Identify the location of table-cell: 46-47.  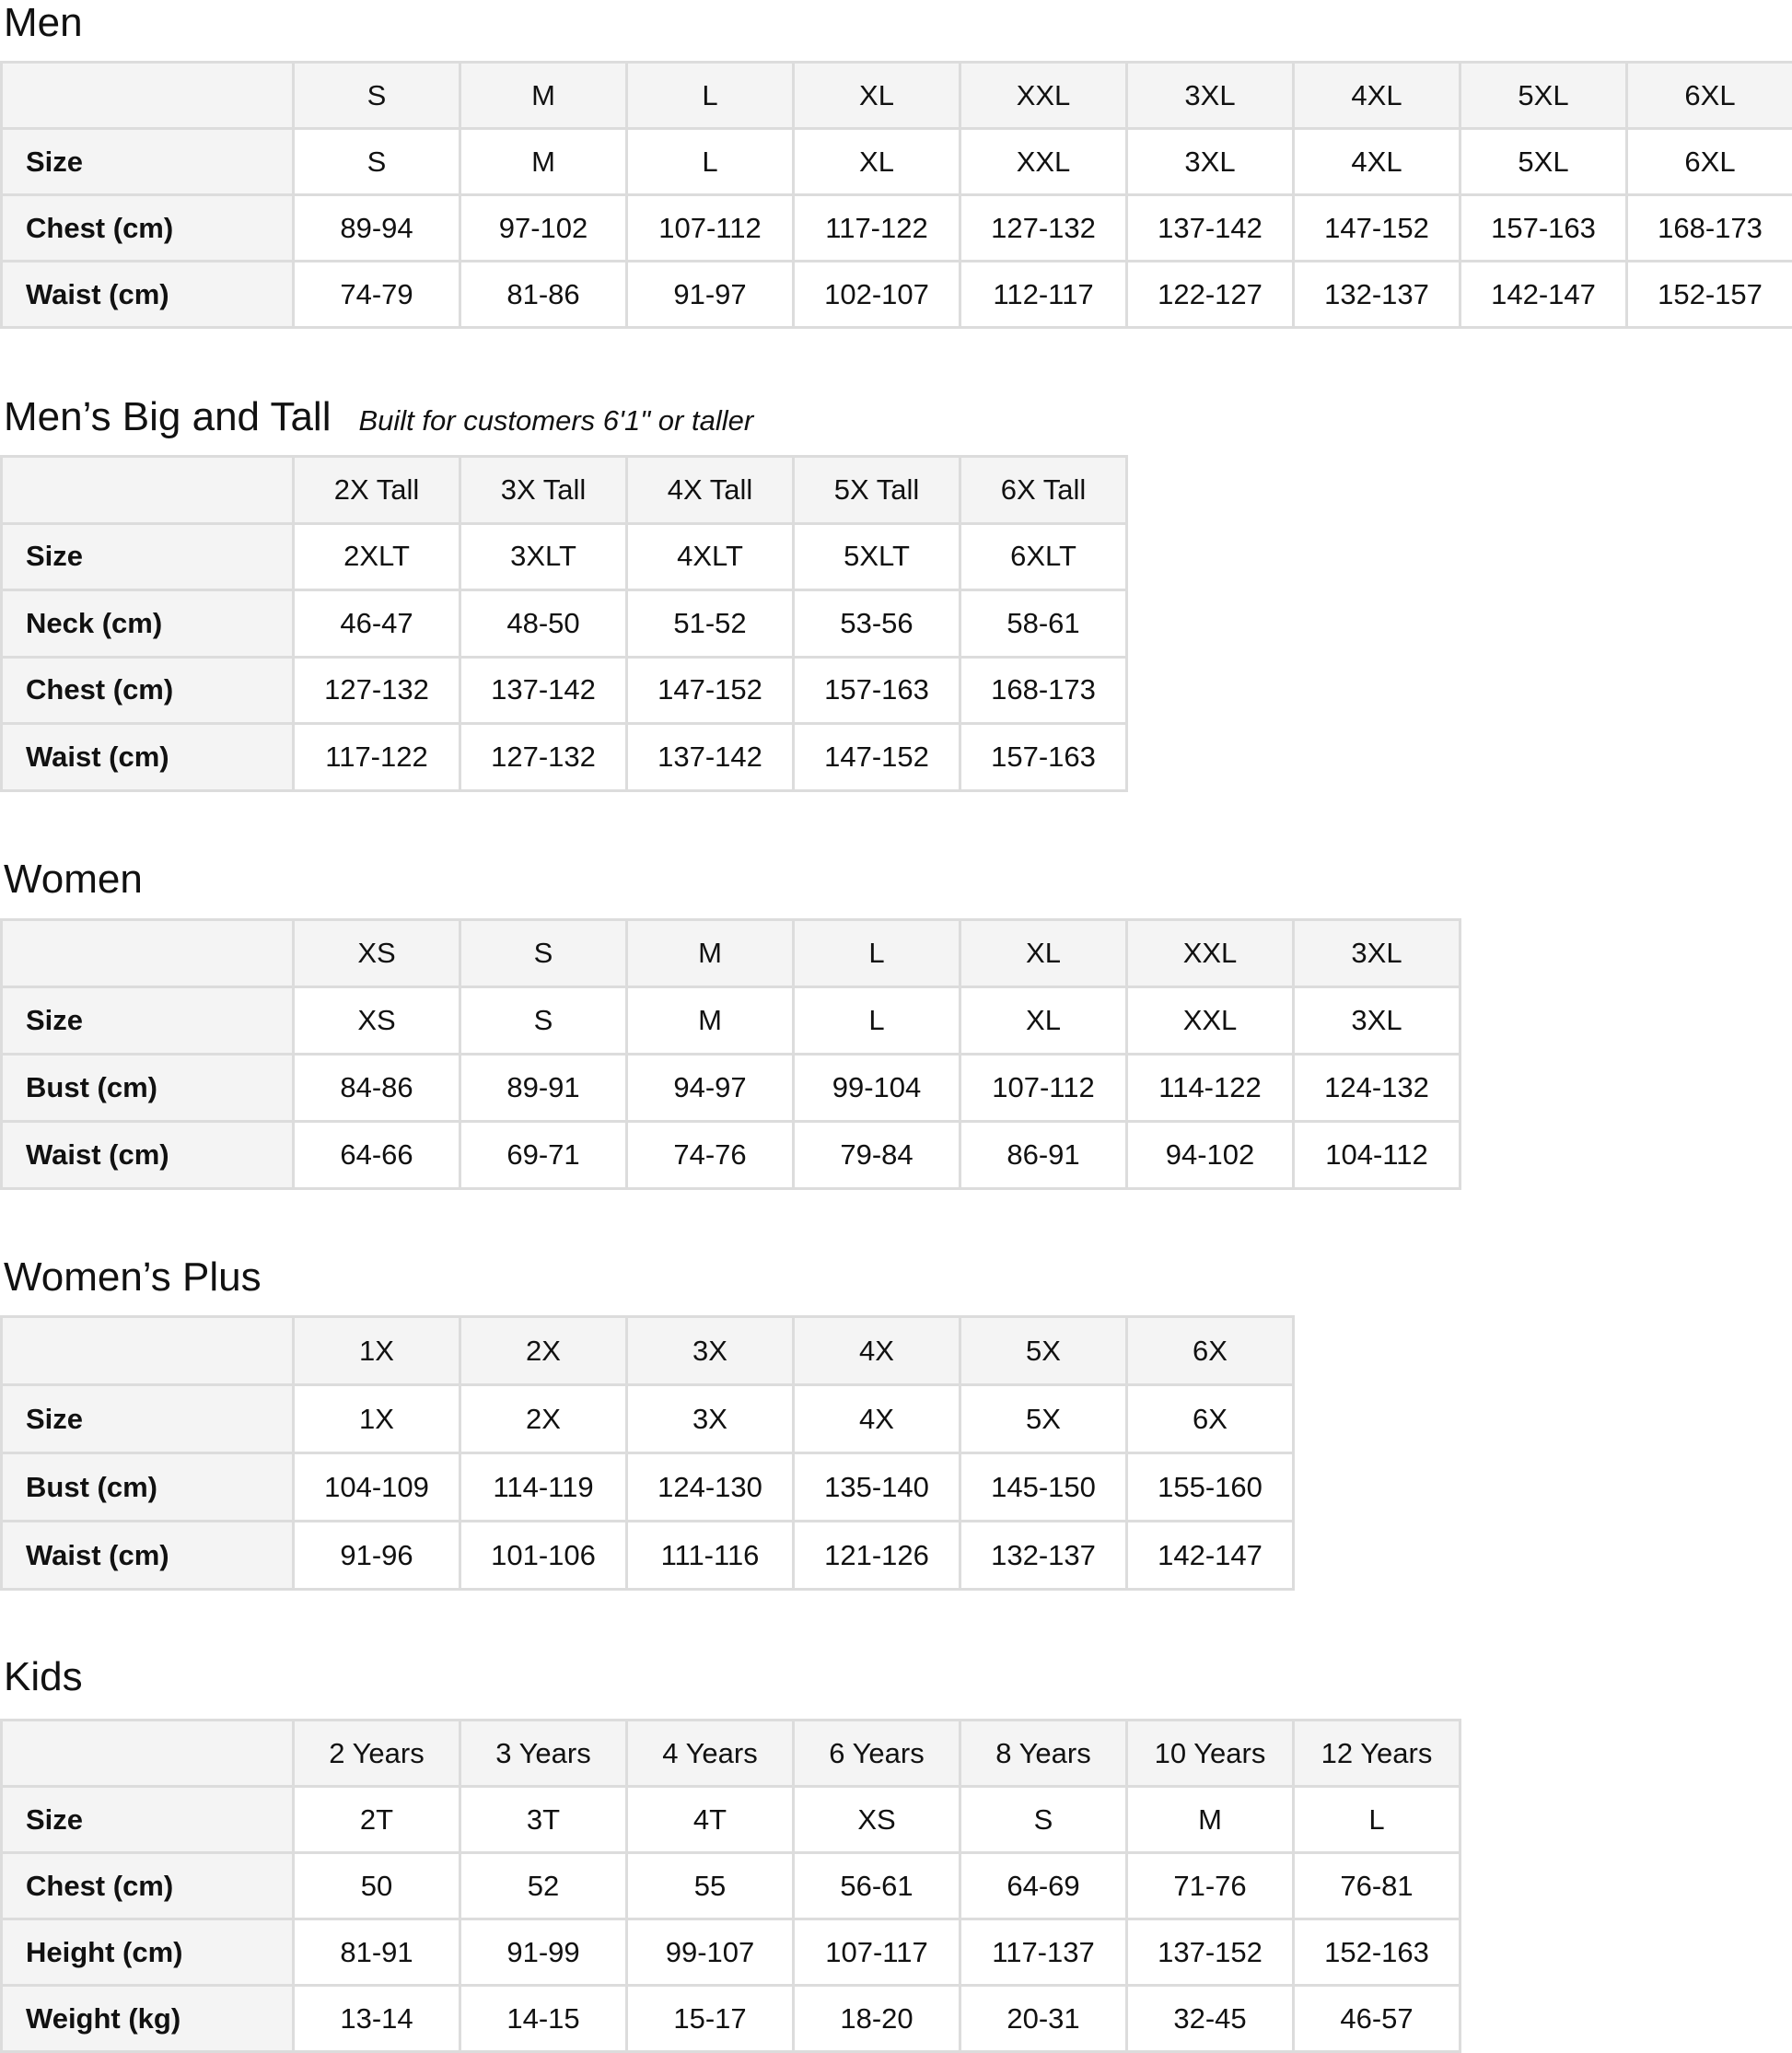
(376, 624).